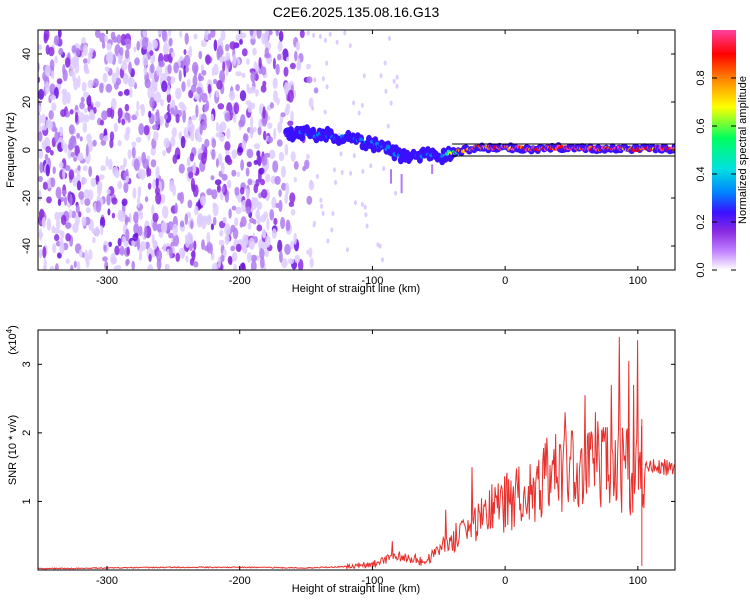 This screenshot has height=600, width=750. I want to click on y-tick-label: 1, so click(27, 501).